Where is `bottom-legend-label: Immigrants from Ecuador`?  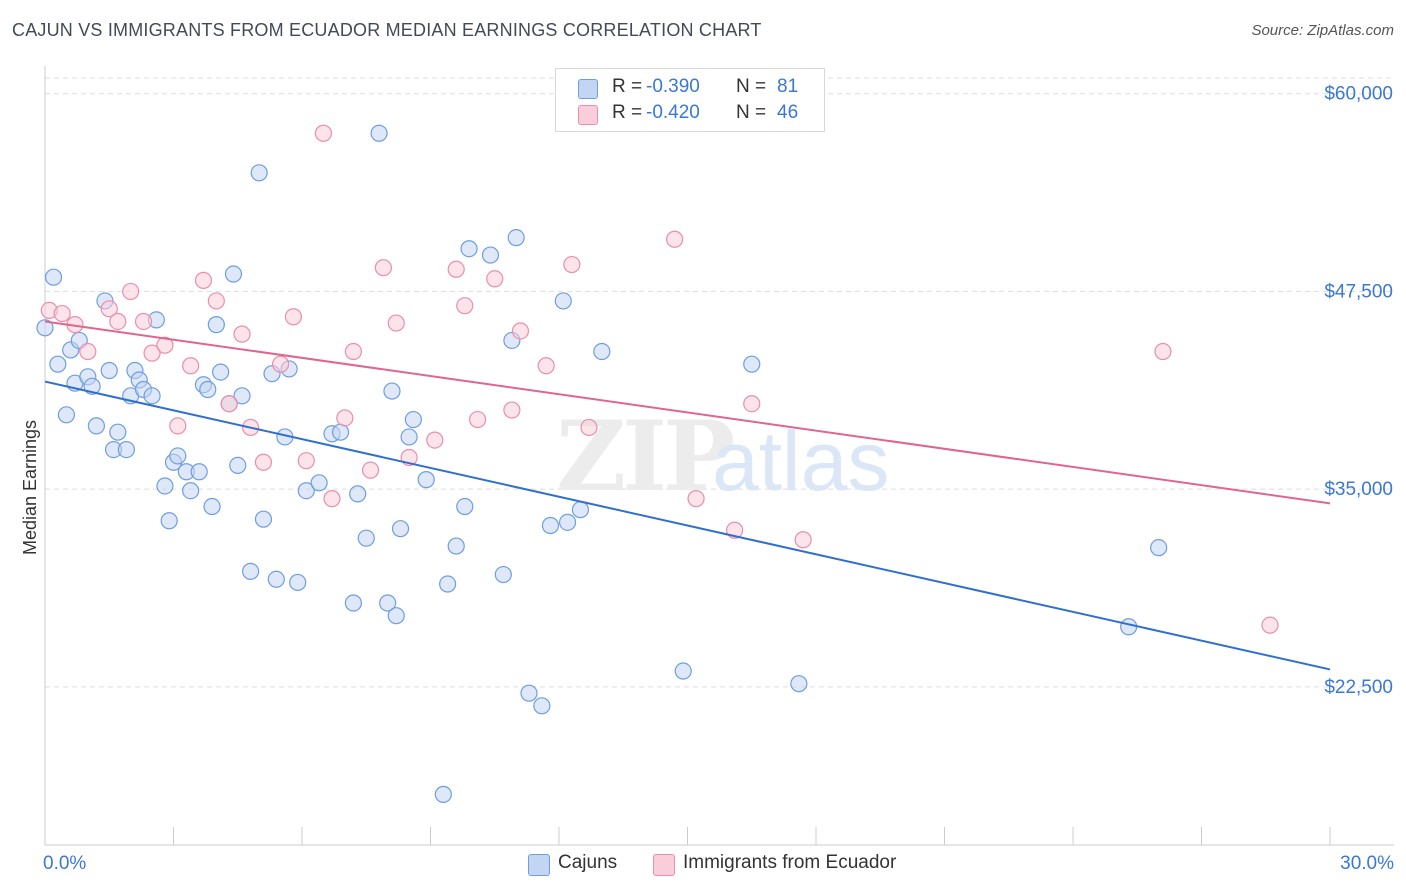
bottom-legend-label: Immigrants from Ecuador is located at coordinates (790, 862).